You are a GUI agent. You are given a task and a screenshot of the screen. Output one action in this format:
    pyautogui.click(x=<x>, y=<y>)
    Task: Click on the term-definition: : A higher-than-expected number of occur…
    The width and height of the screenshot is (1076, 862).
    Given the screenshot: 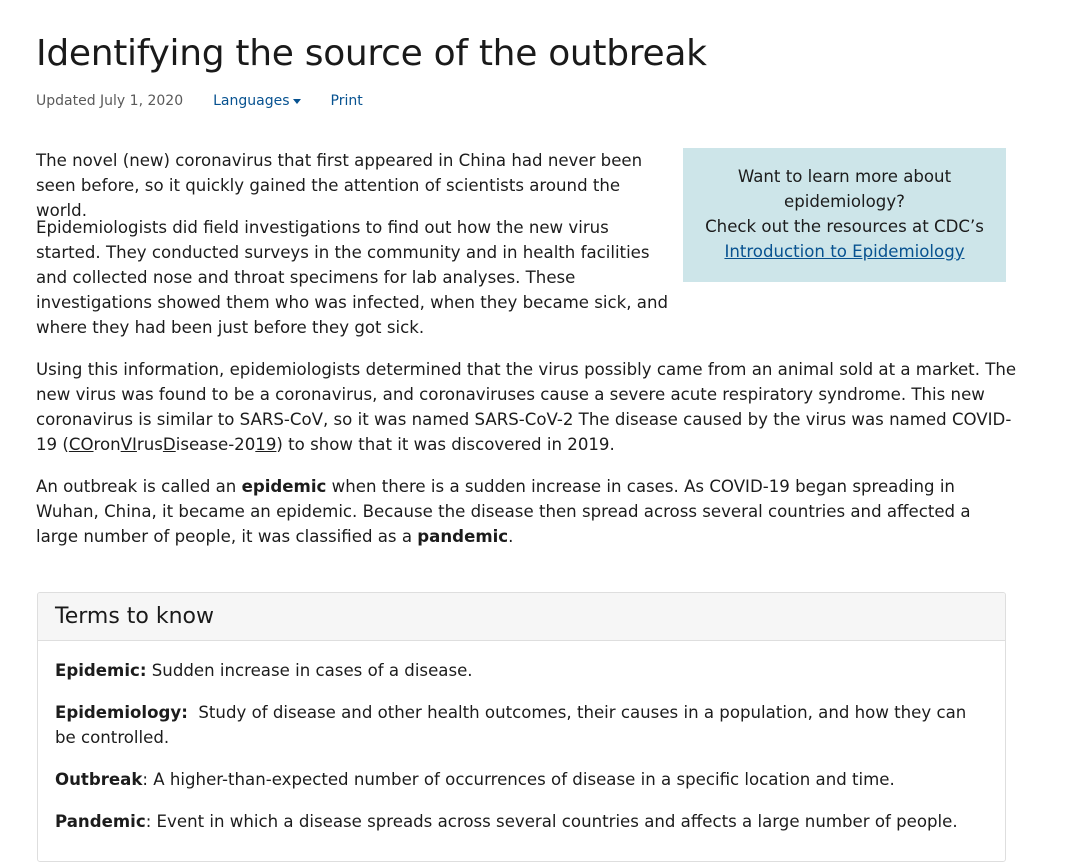 What is the action you would take?
    pyautogui.click(x=518, y=779)
    